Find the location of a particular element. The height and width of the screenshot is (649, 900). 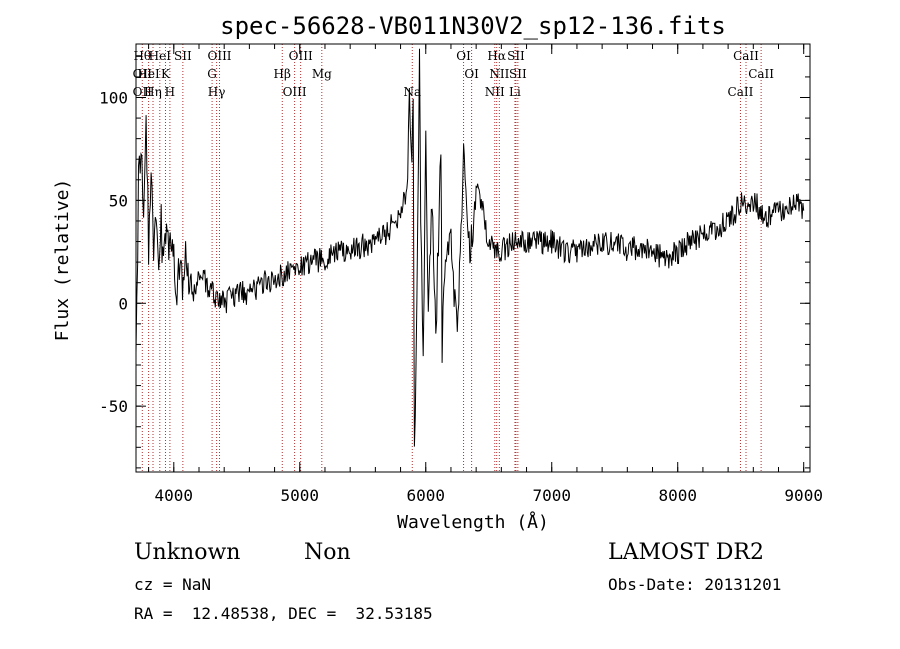

x-tick-label: 8000 is located at coordinates (677, 495).